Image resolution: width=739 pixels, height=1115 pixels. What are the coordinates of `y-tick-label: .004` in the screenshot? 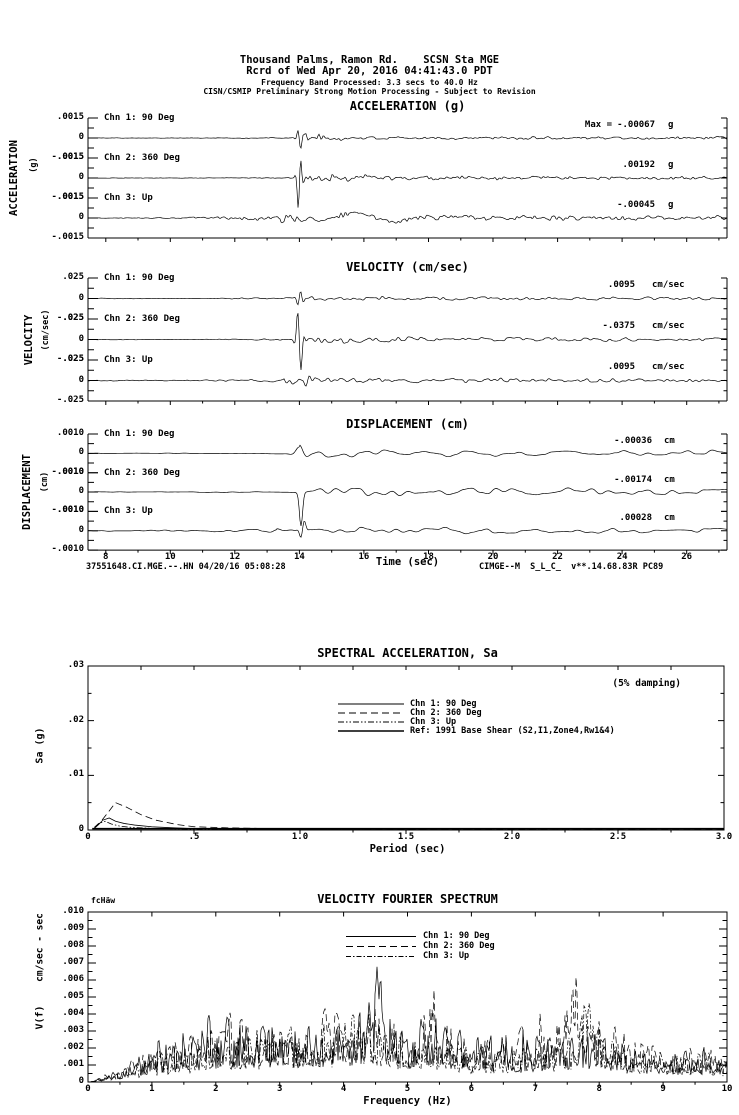 It's located at (73, 1013).